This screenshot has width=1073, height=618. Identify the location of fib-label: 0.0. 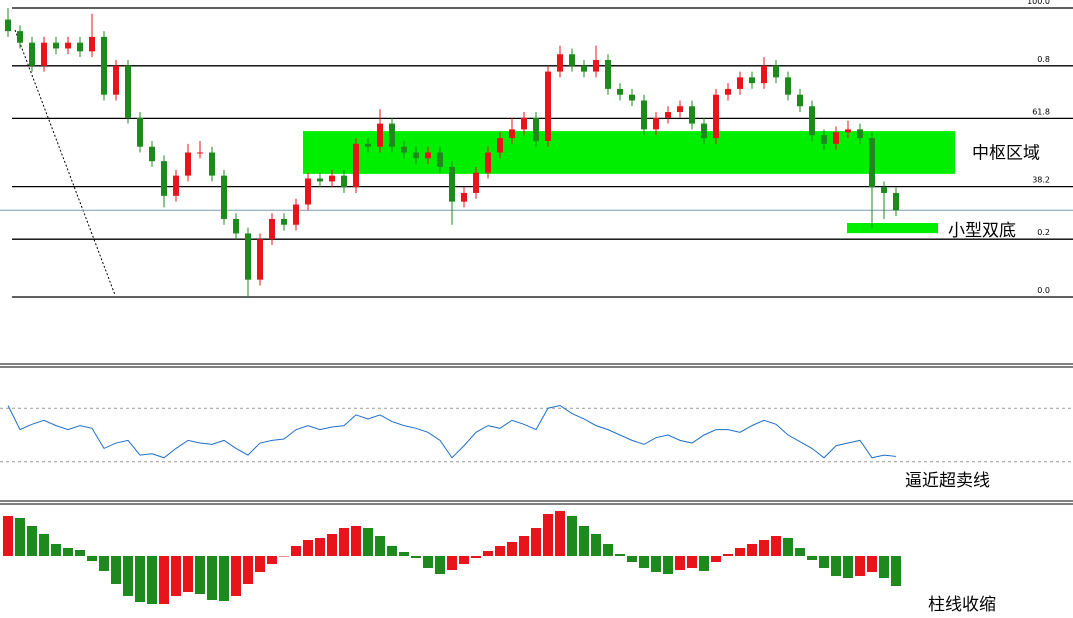
(1043, 290).